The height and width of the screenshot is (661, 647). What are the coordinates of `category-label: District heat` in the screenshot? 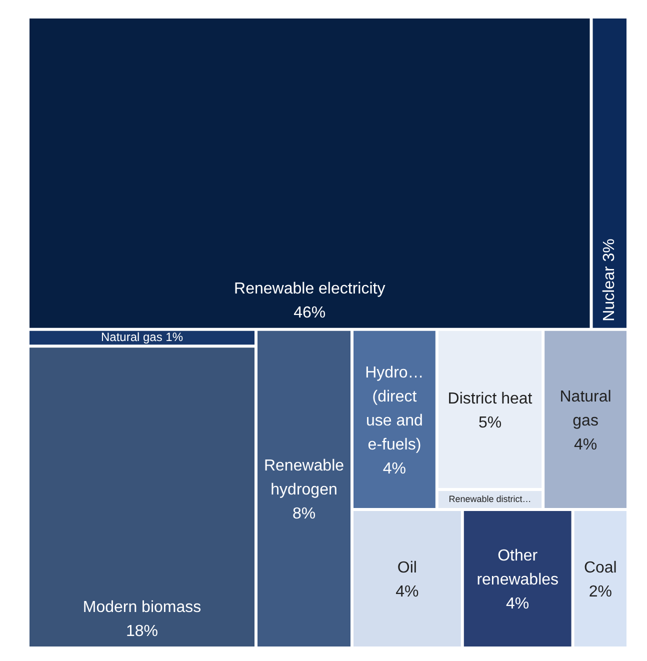 It's located at (490, 399).